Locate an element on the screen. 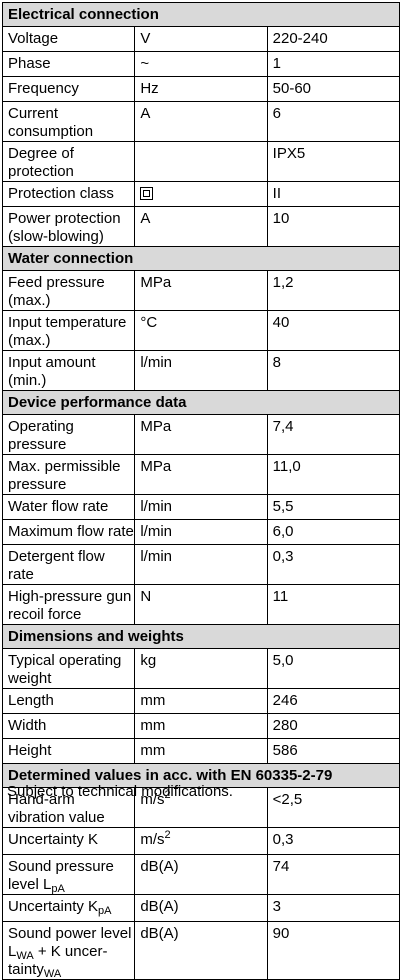  row-value: 40 is located at coordinates (333, 330).